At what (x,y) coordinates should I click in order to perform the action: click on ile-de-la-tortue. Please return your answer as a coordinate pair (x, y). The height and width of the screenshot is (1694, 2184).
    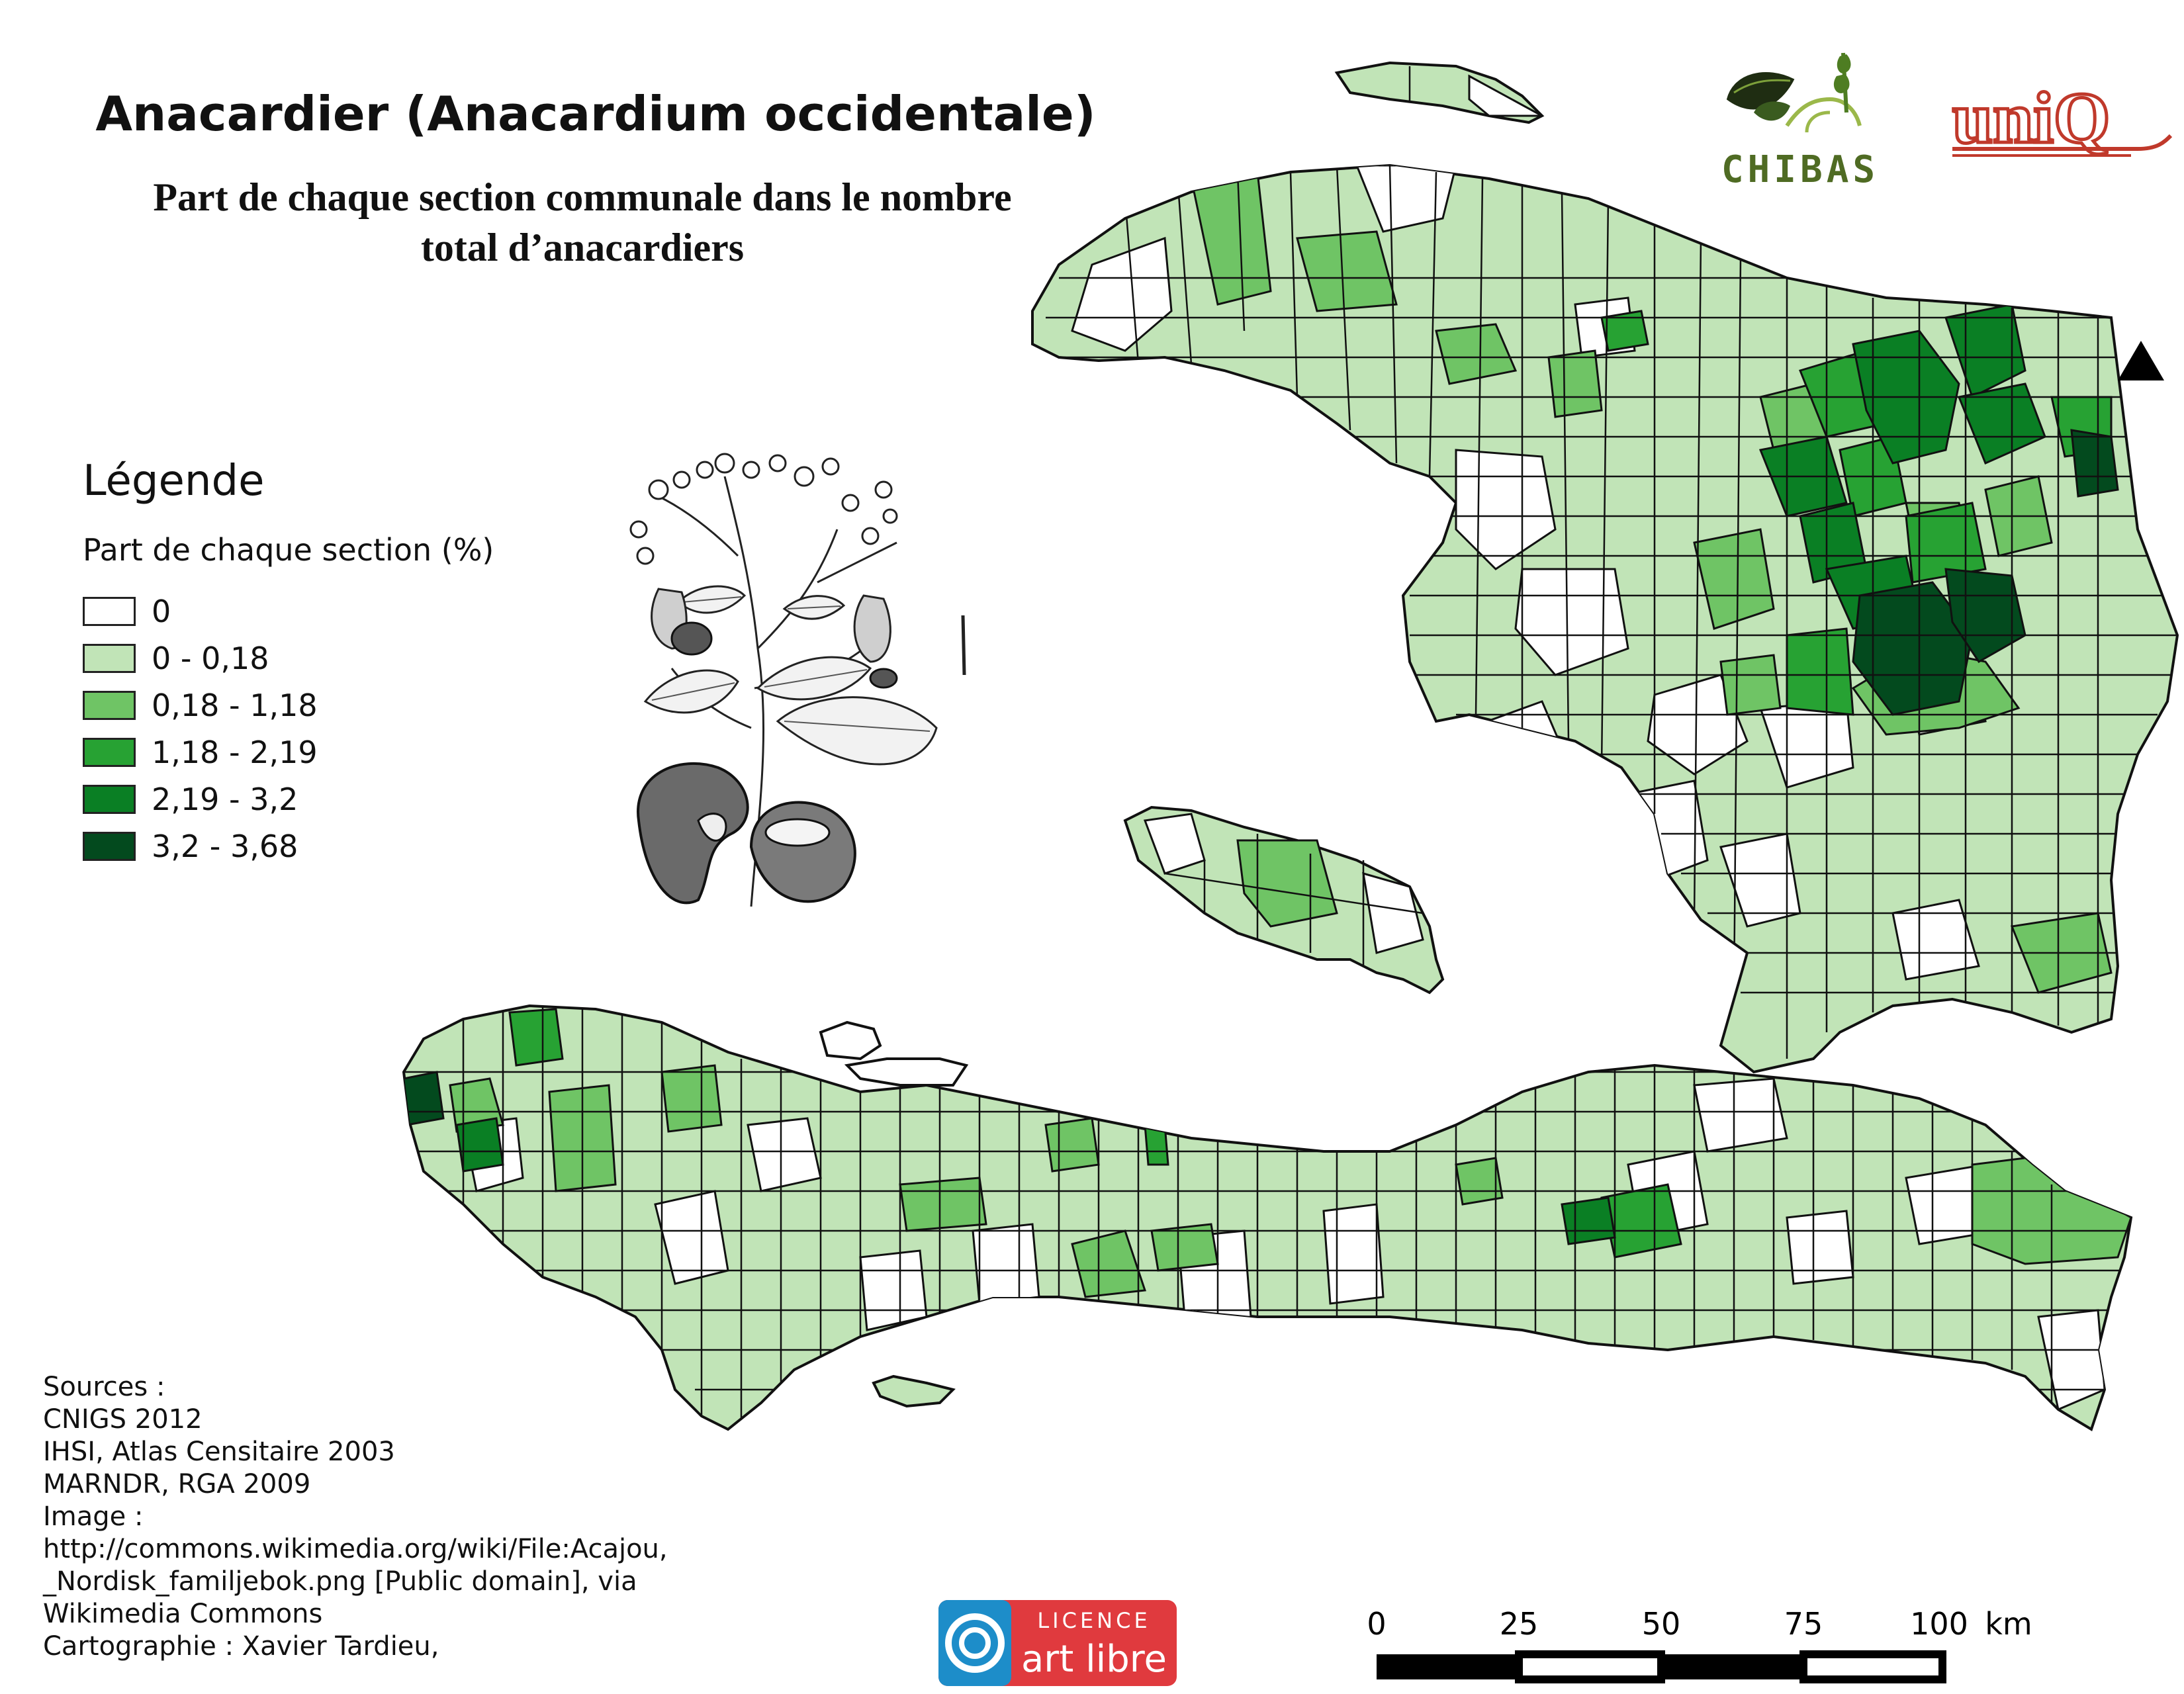
    Looking at the image, I should click on (1439, 92).